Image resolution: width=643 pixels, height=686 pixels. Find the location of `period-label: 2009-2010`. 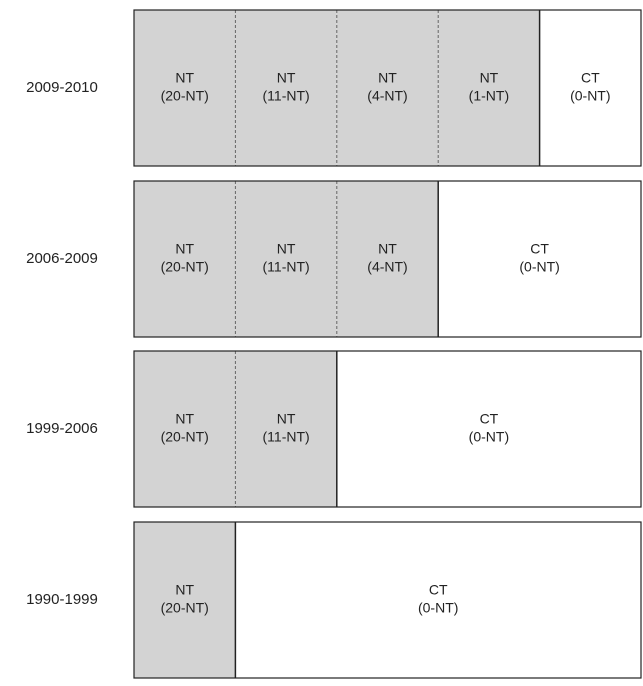

period-label: 2009-2010 is located at coordinates (62, 87).